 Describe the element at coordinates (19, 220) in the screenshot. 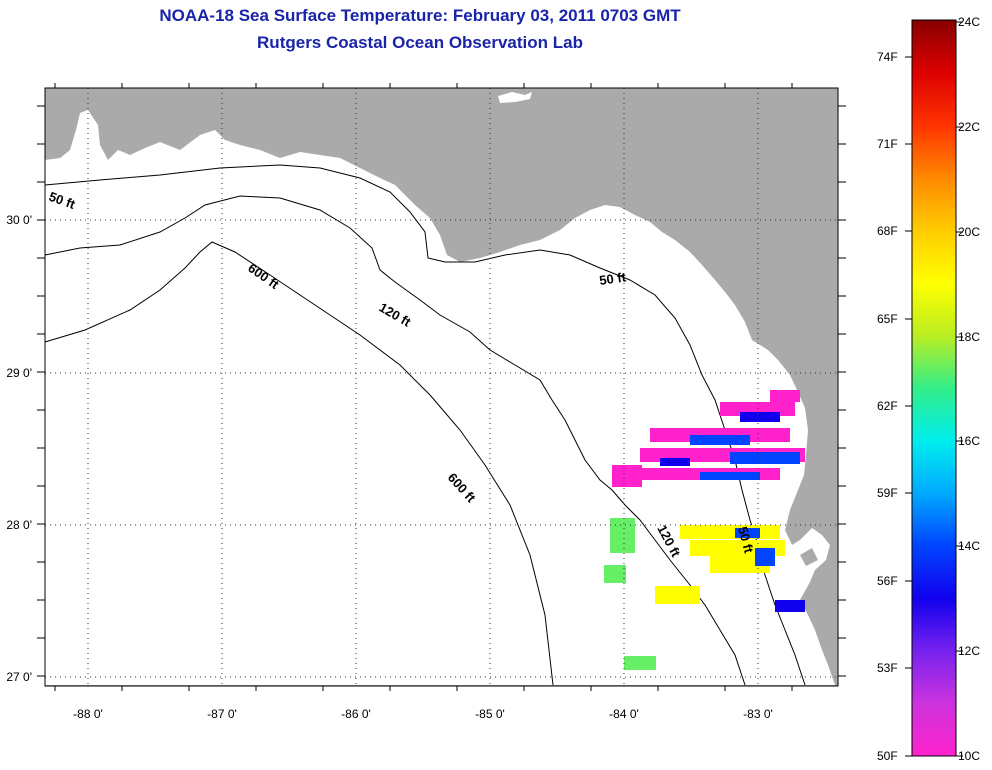

I see `y-tick-label: 30 0'` at that location.